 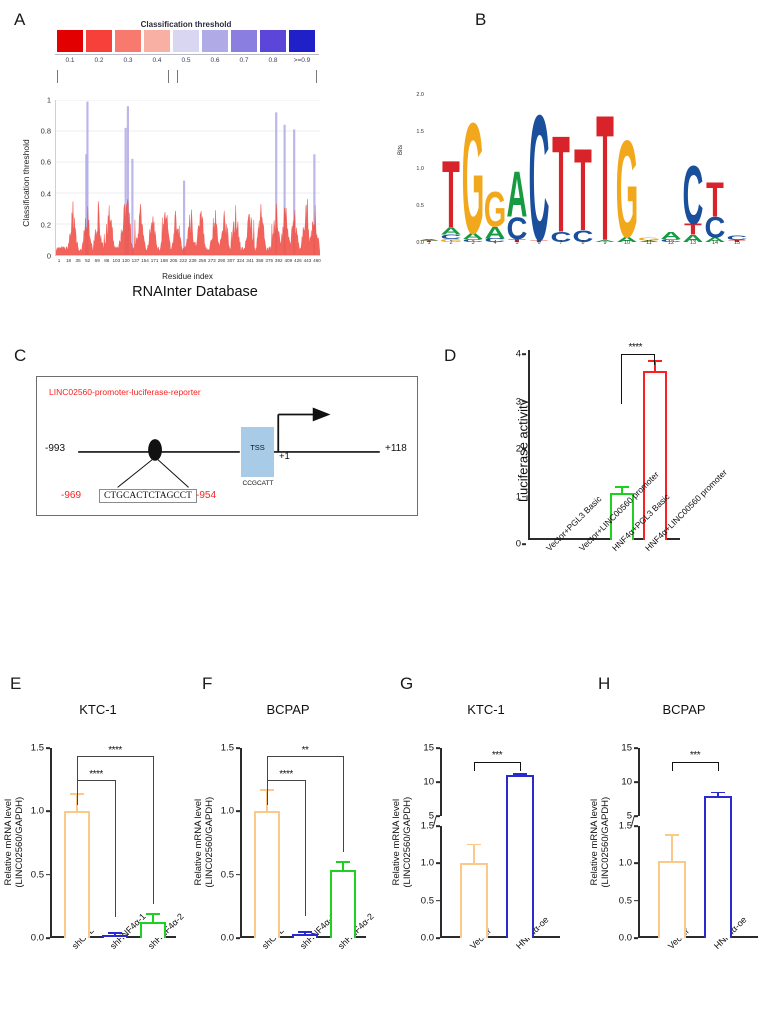 I want to click on colorbar-title: Classification threshold, so click(x=186, y=24).